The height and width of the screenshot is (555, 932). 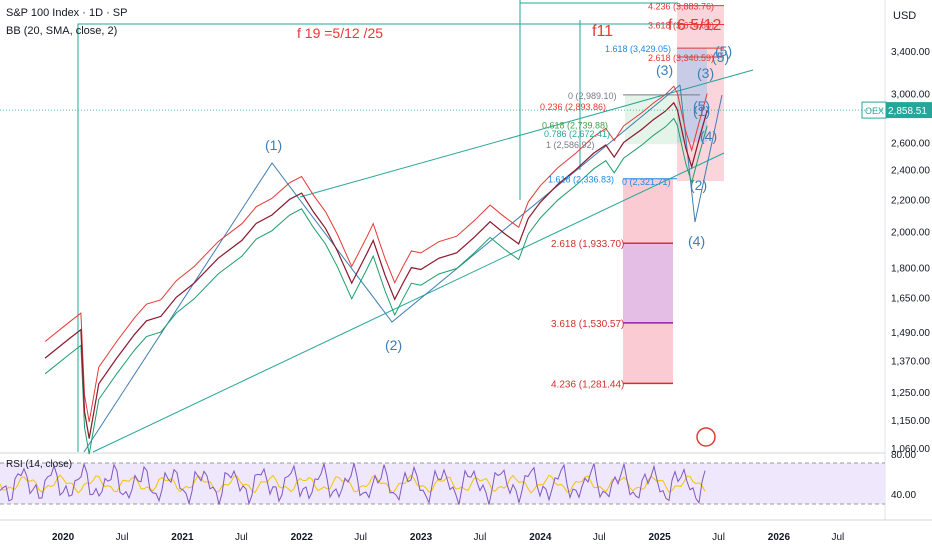 I want to click on price-axis-tick: 1,370.00, so click(x=910, y=362).